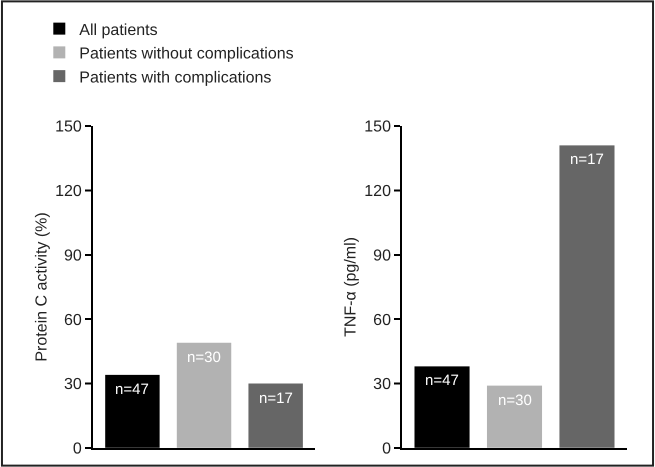 The image size is (655, 467). I want to click on y-axis-title: Protein C activity (%), so click(42, 287).